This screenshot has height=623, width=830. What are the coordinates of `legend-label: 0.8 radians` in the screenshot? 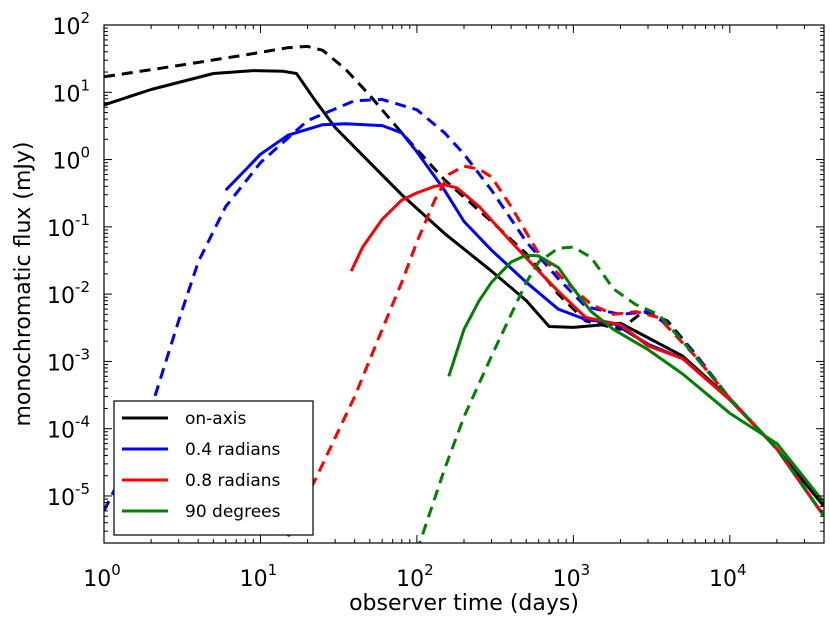 It's located at (233, 481).